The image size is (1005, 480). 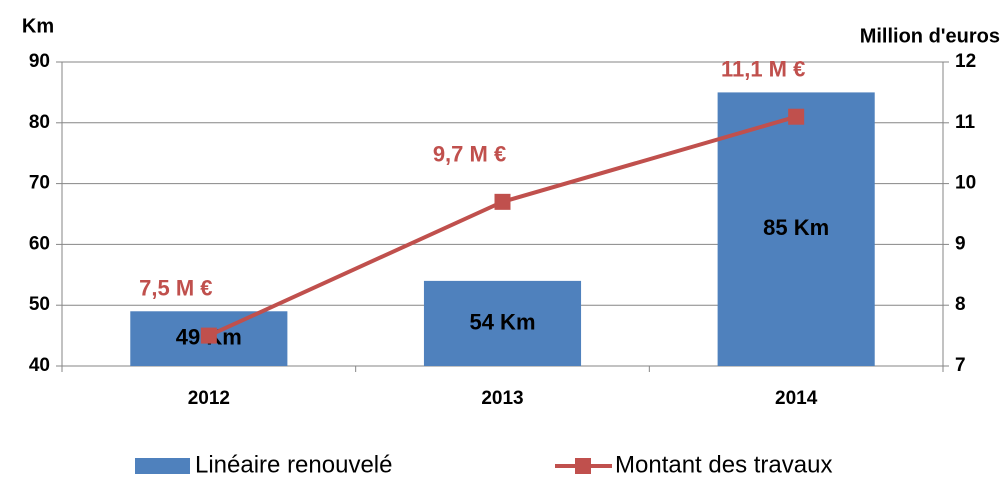 I want to click on line-label: 11,1 M €, so click(x=763, y=69).